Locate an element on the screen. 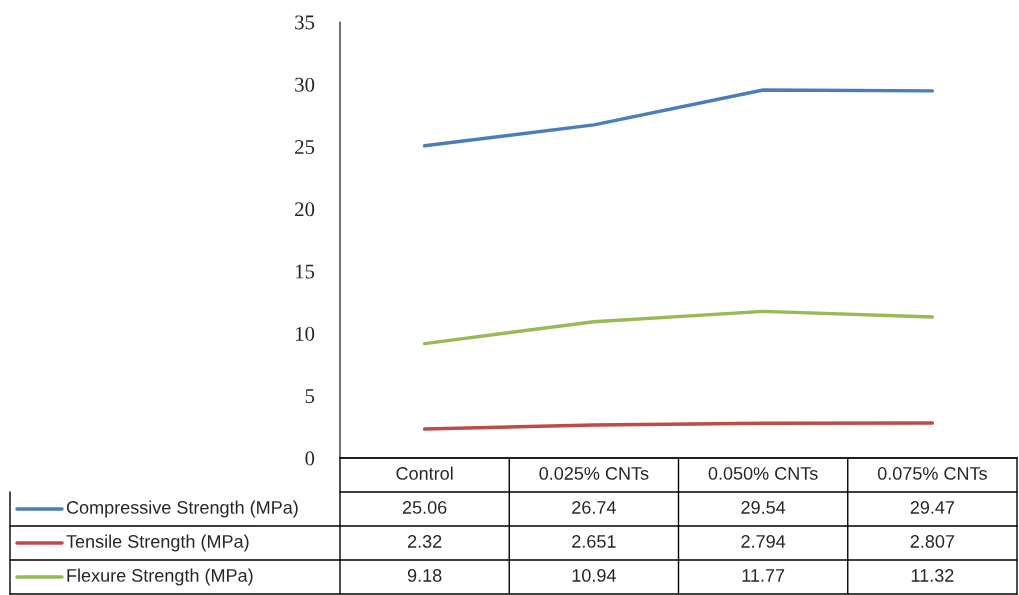 Image resolution: width=1019 pixels, height=595 pixels. data-label: 9.18 is located at coordinates (424, 575).